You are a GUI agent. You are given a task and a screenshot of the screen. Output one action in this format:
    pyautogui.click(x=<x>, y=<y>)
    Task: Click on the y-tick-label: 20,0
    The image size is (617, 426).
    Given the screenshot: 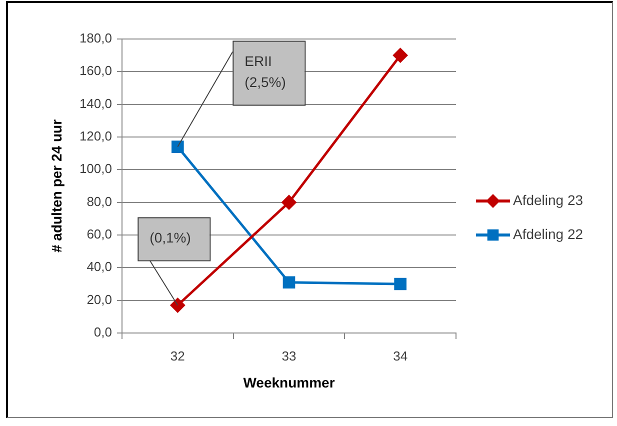 What is the action you would take?
    pyautogui.click(x=99, y=299)
    